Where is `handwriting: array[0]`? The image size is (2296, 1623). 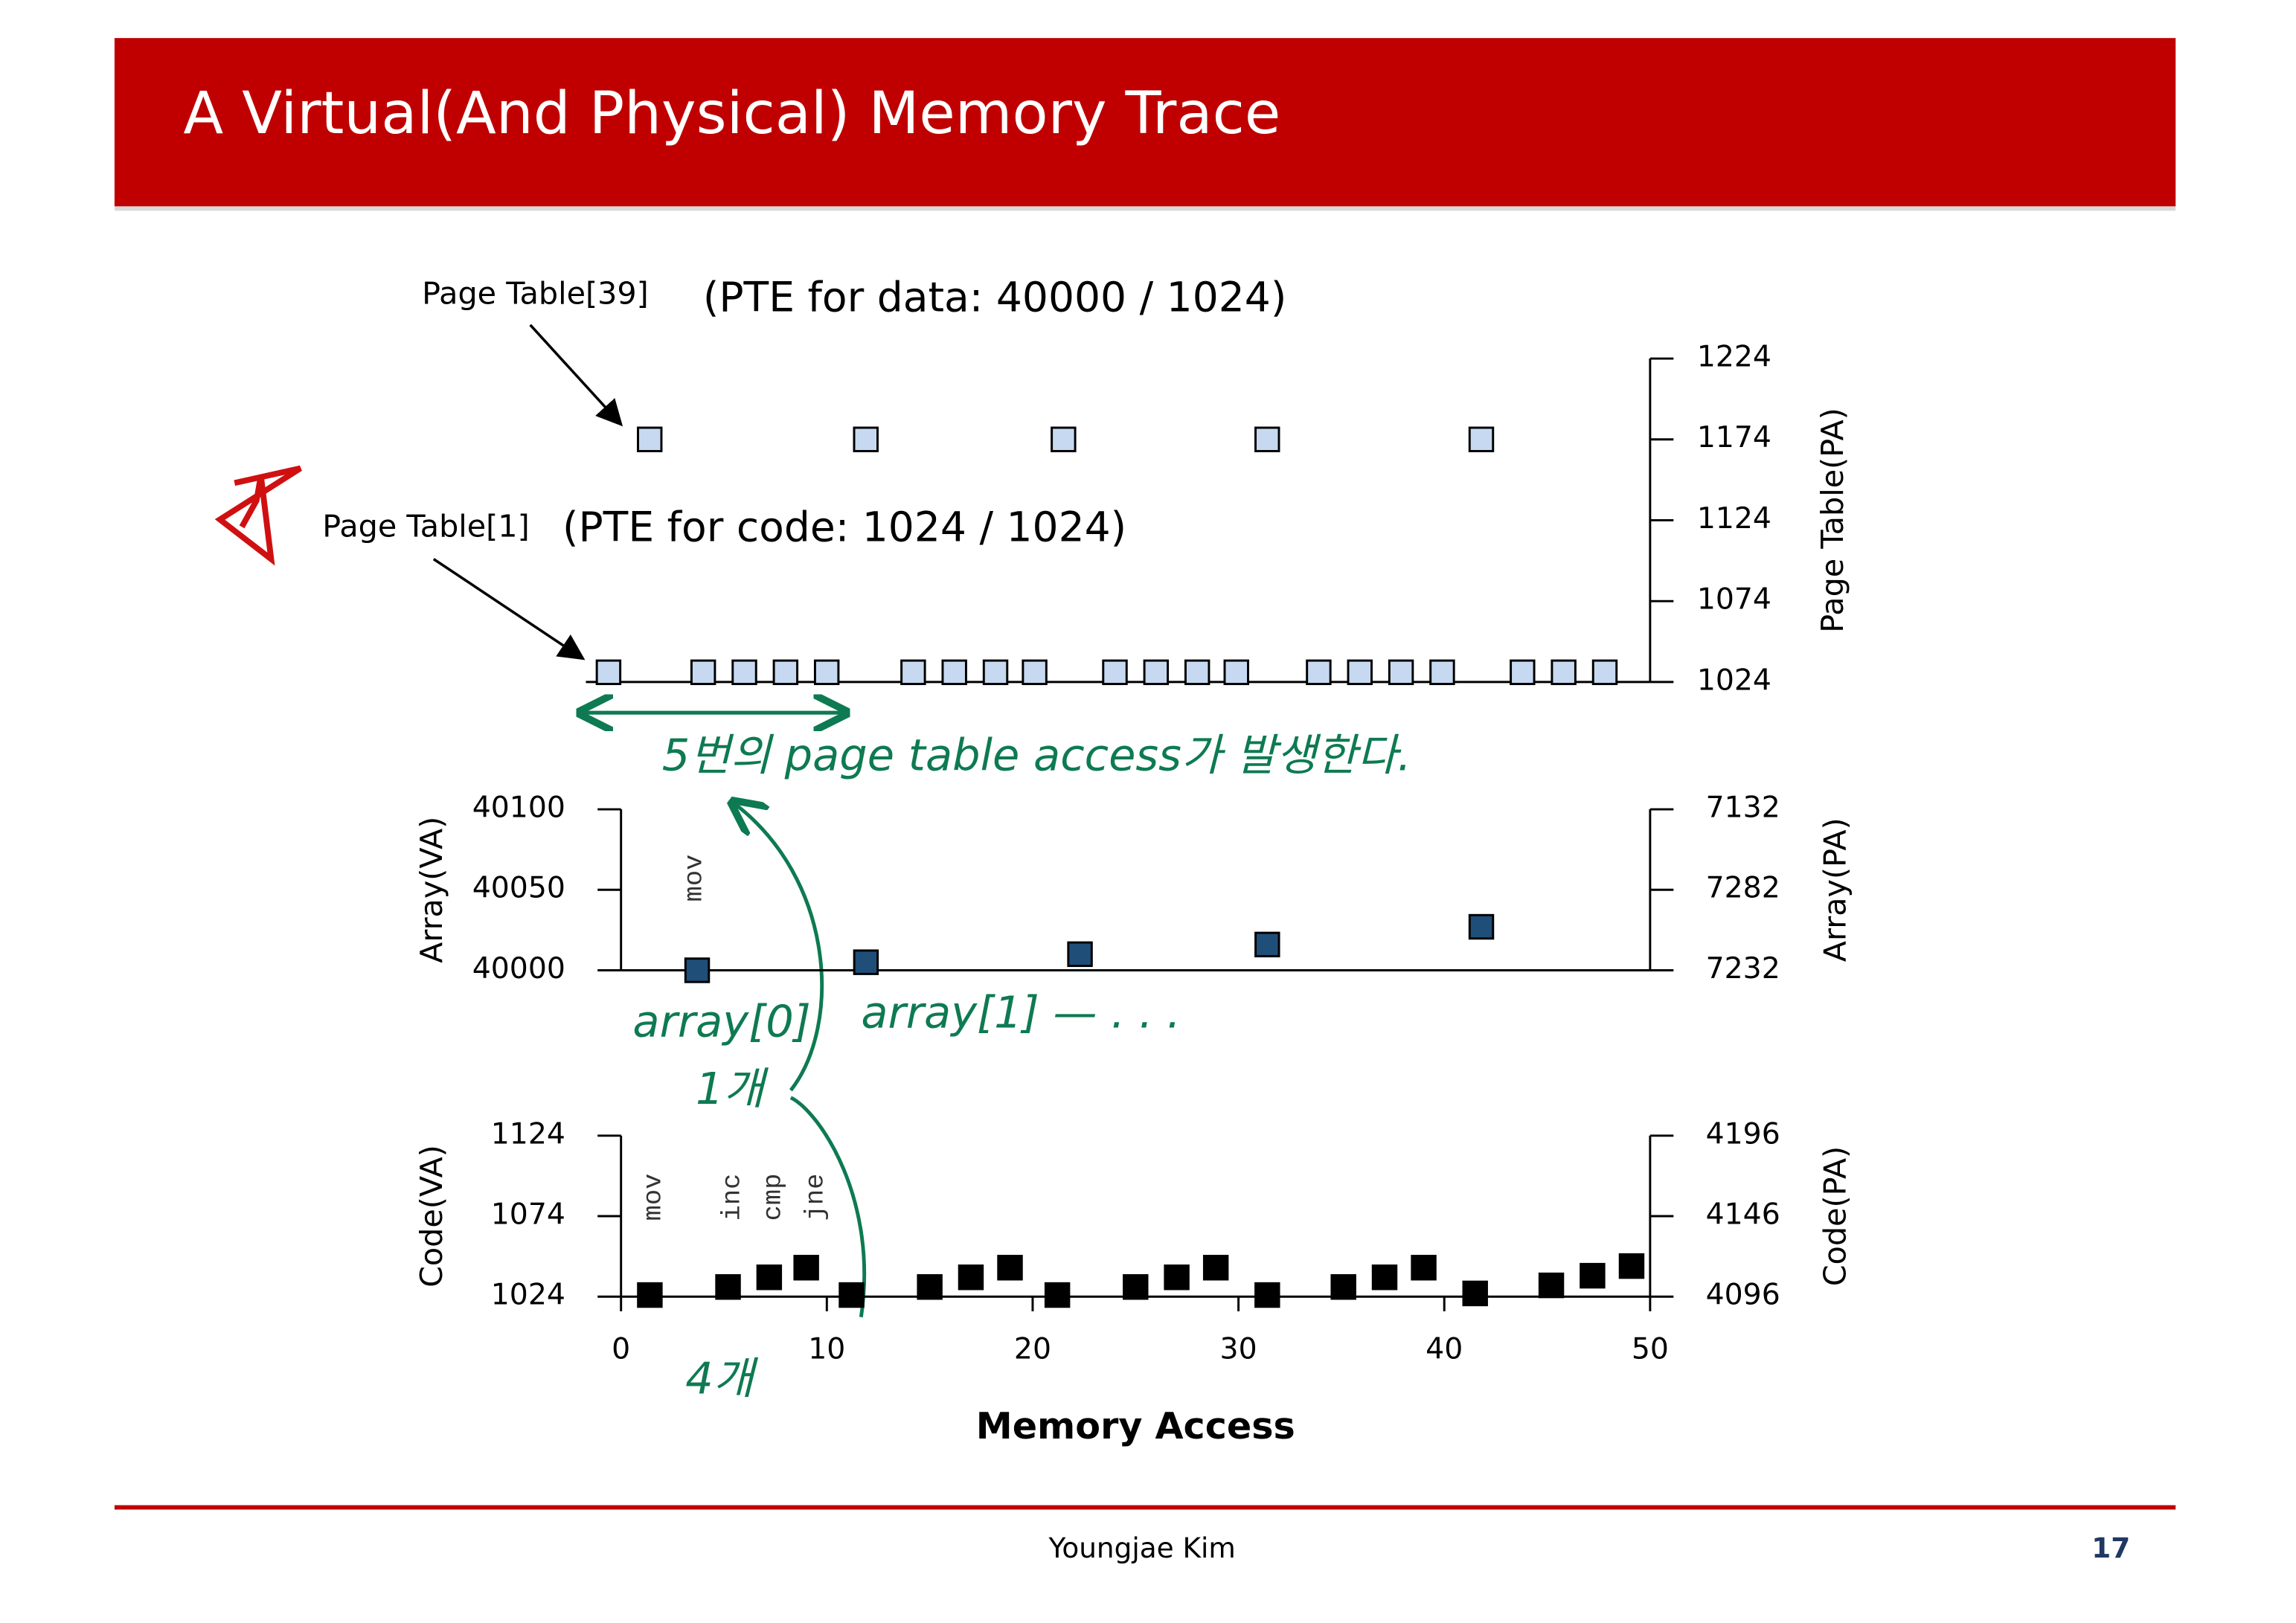 handwriting: array[0] is located at coordinates (721, 1021).